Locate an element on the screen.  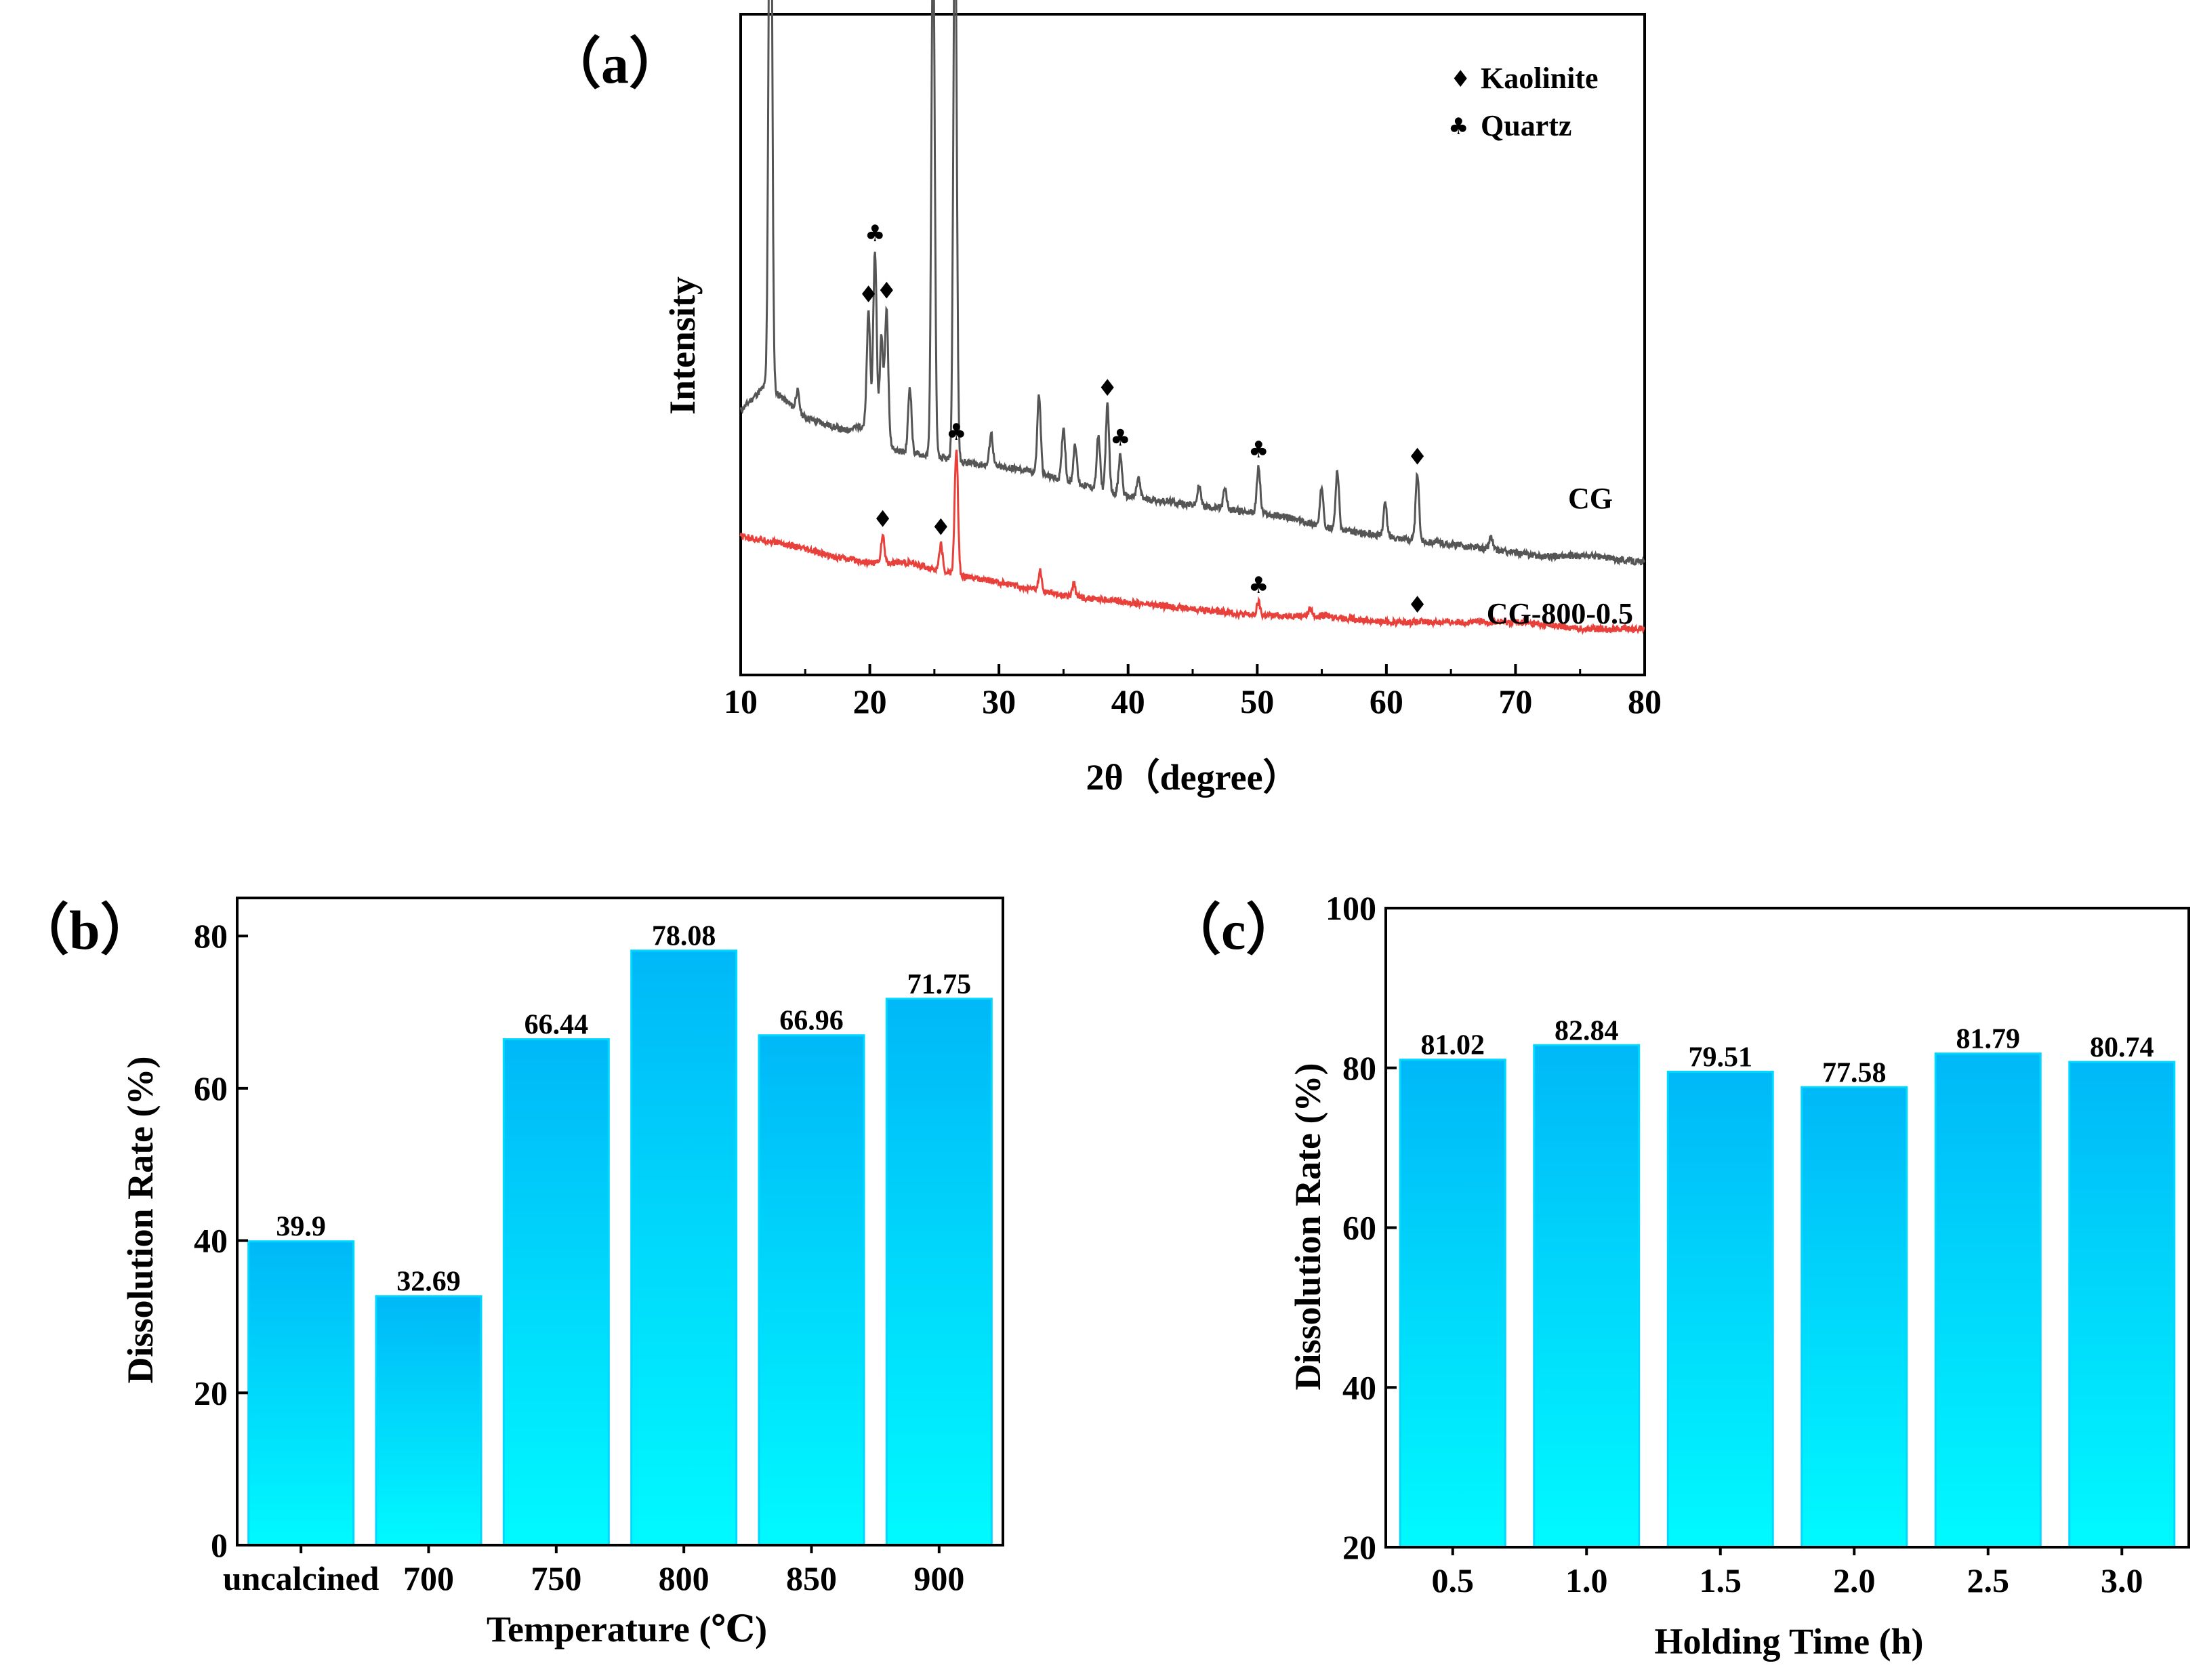
x-tick-label-a: 70 is located at coordinates (1515, 701).